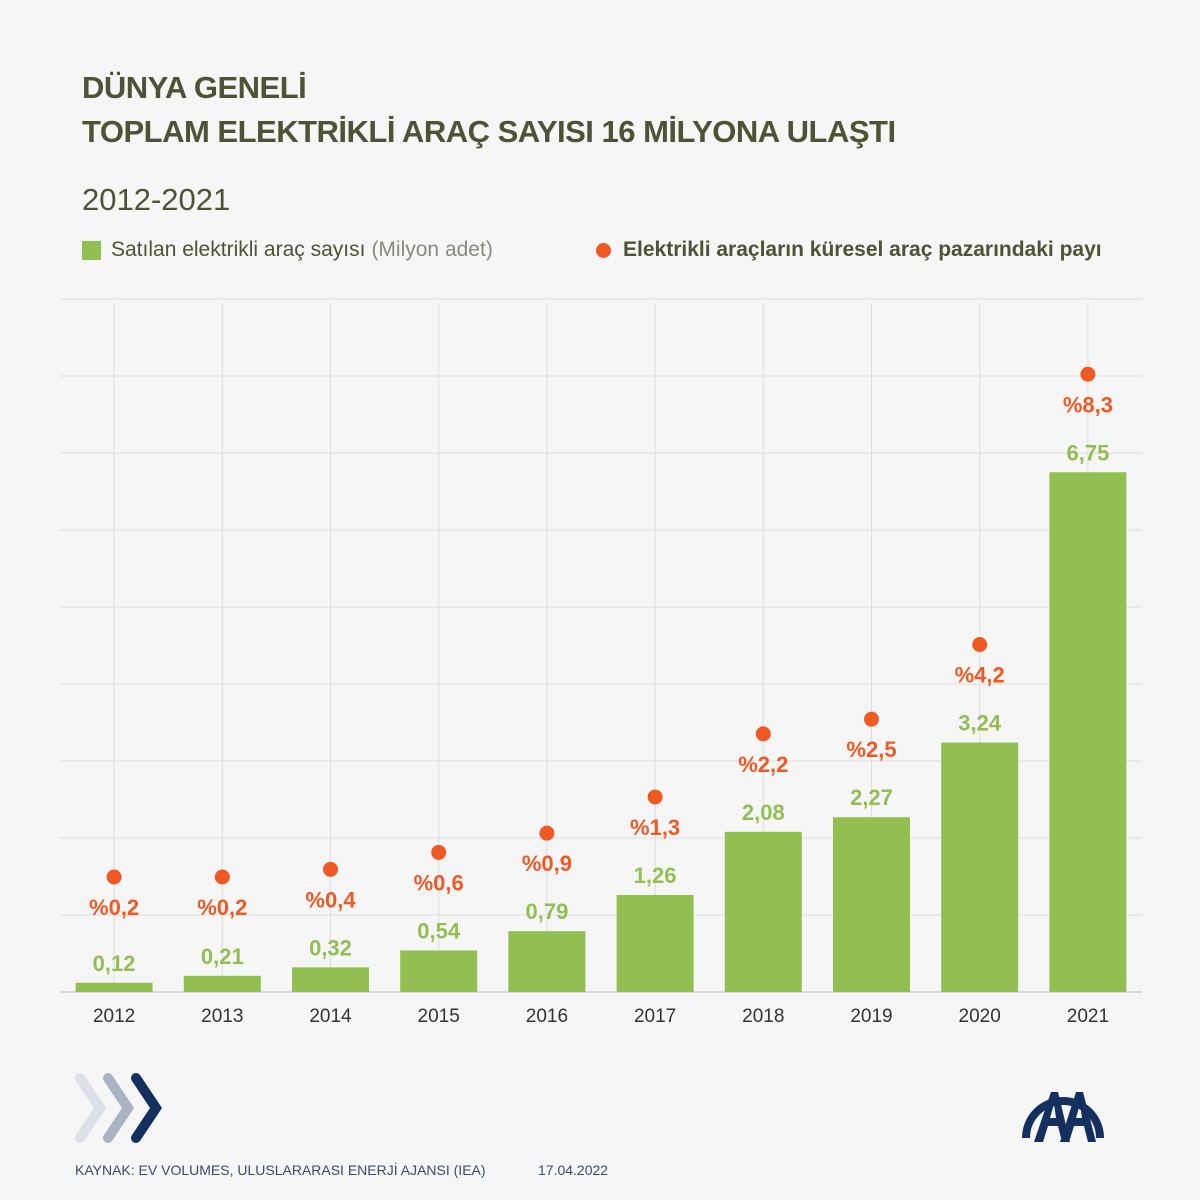  I want to click on bar-value-label: 3,24, so click(980, 723).